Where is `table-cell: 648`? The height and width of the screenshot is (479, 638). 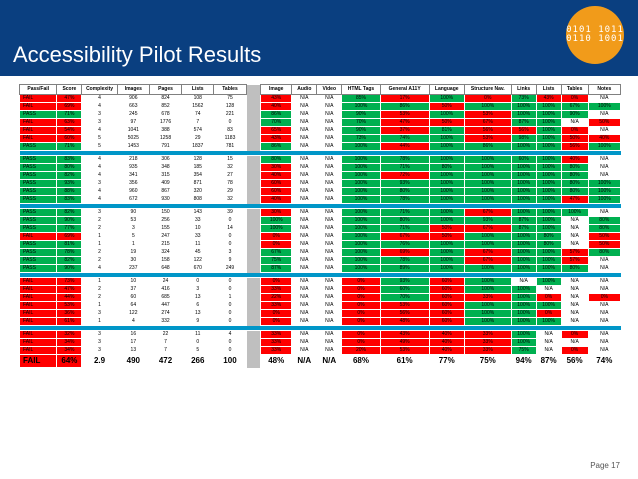
table-cell: 648 is located at coordinates (165, 268).